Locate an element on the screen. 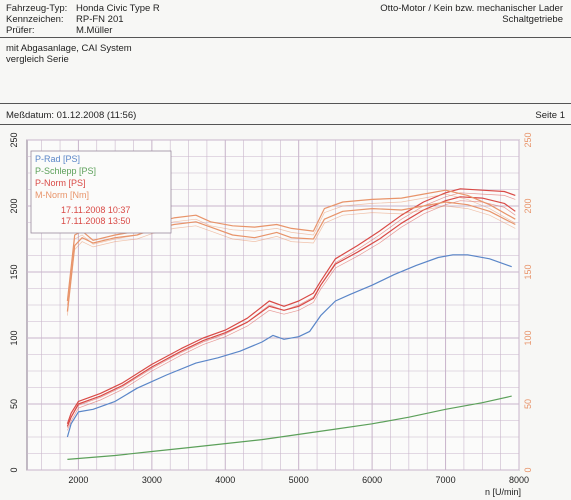  examiner-row: Prüfer: M.Müller is located at coordinates (83, 30).